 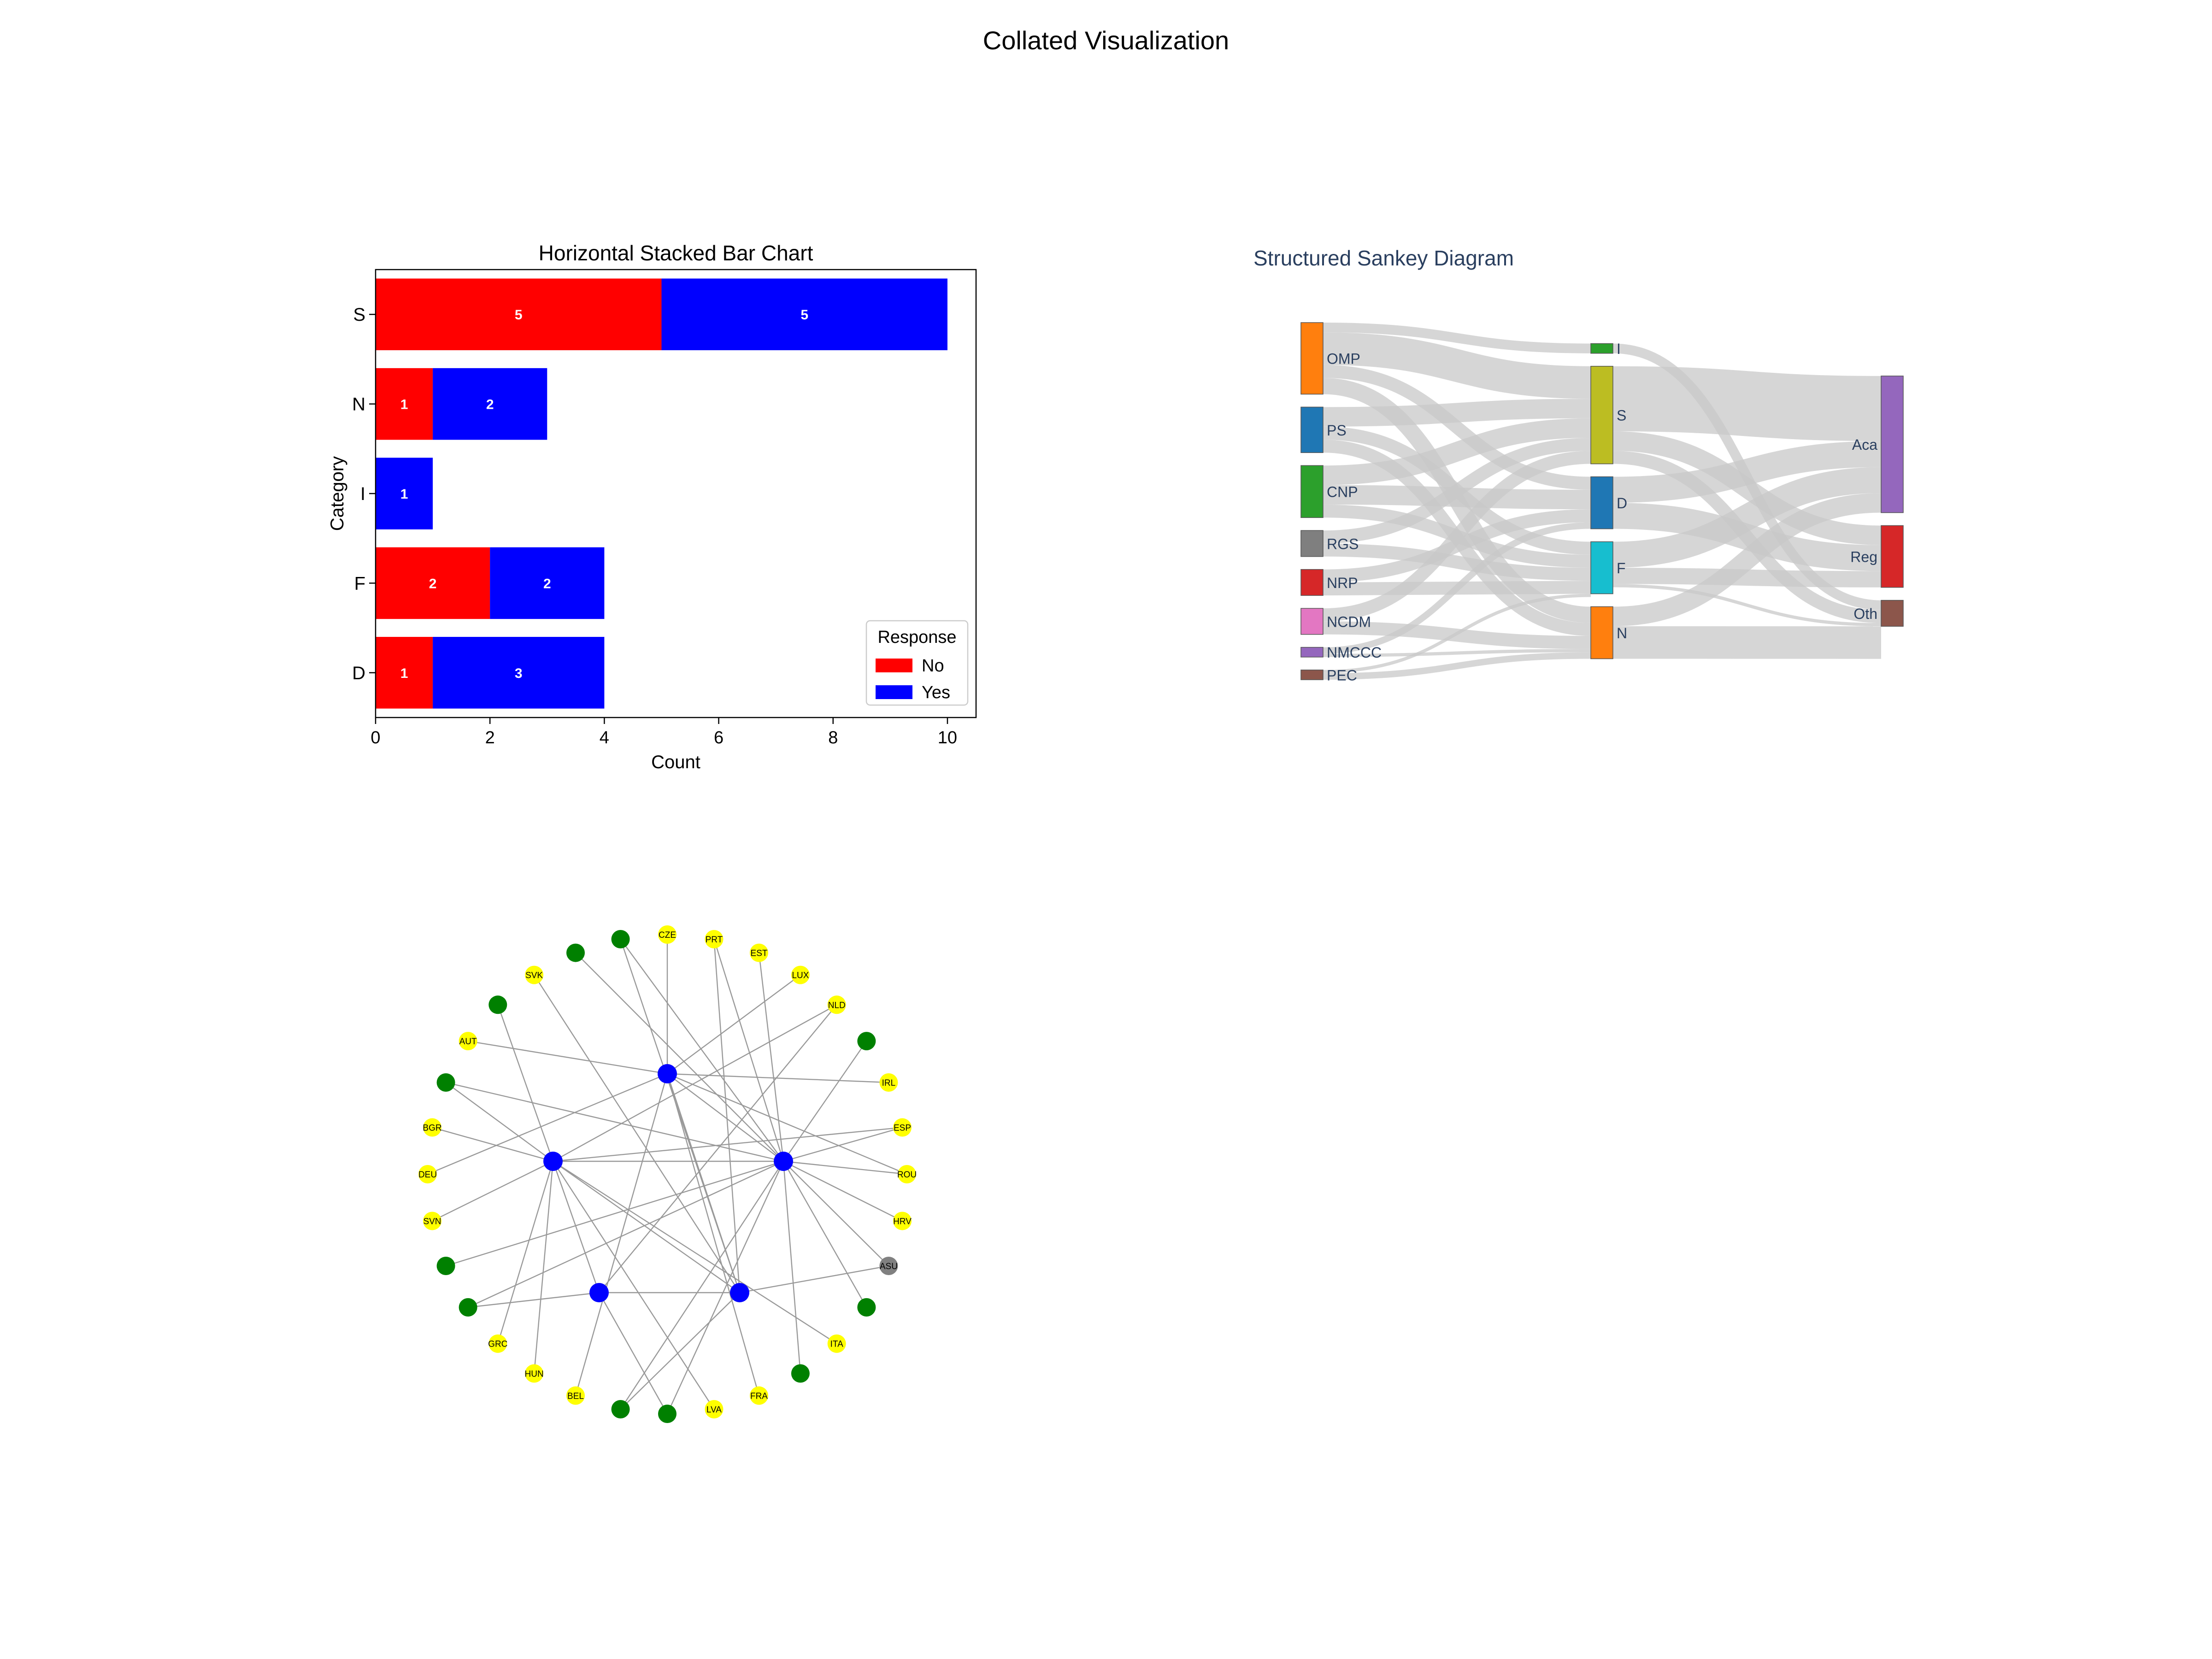 What do you see at coordinates (1621, 568) in the screenshot?
I see `sankey-node-label: F` at bounding box center [1621, 568].